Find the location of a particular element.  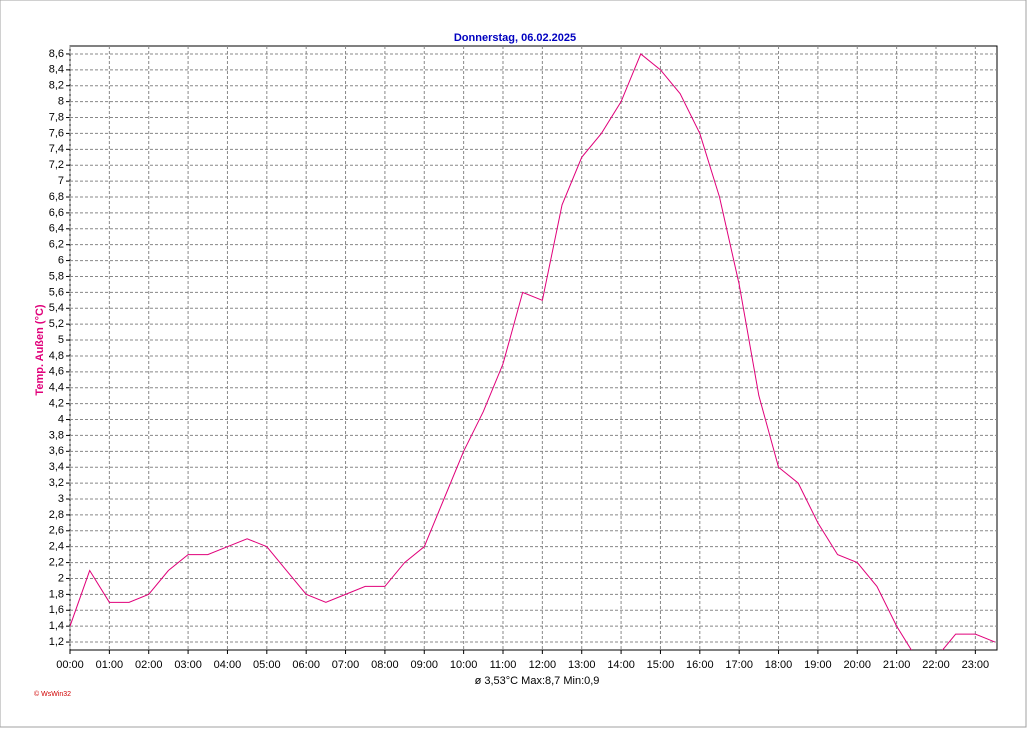

y-tick-label: 5,2 is located at coordinates (56, 324).